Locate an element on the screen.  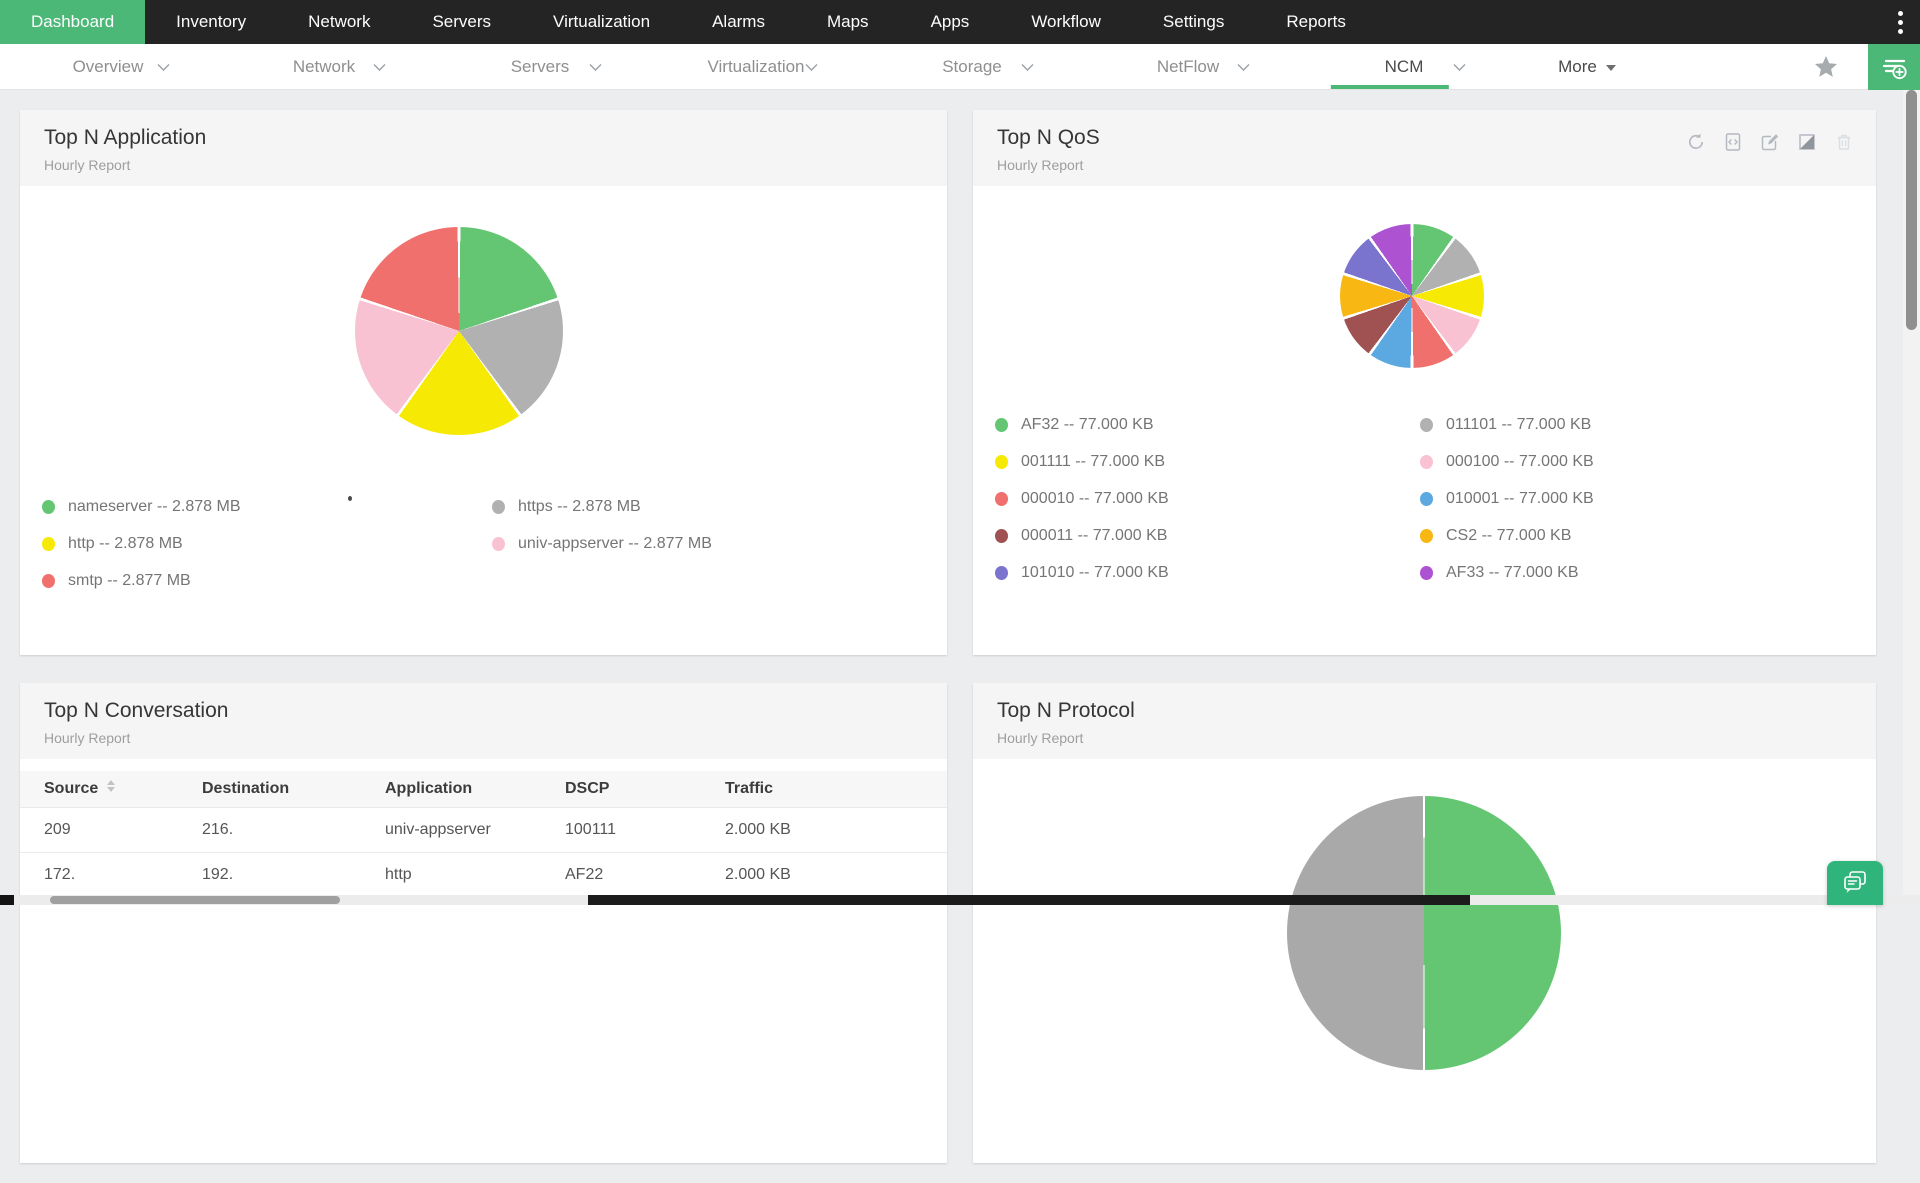
nav-item-servers: Servers is located at coordinates (462, 21).